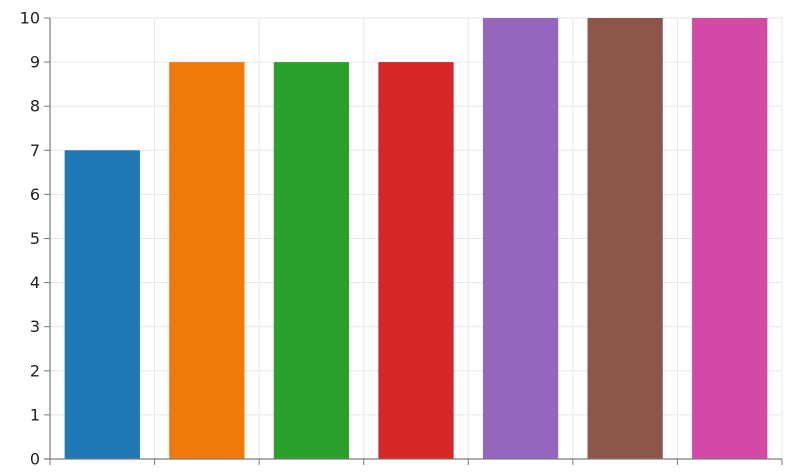 The image size is (790, 472). I want to click on y-tick-label-10: 10, so click(30, 18).